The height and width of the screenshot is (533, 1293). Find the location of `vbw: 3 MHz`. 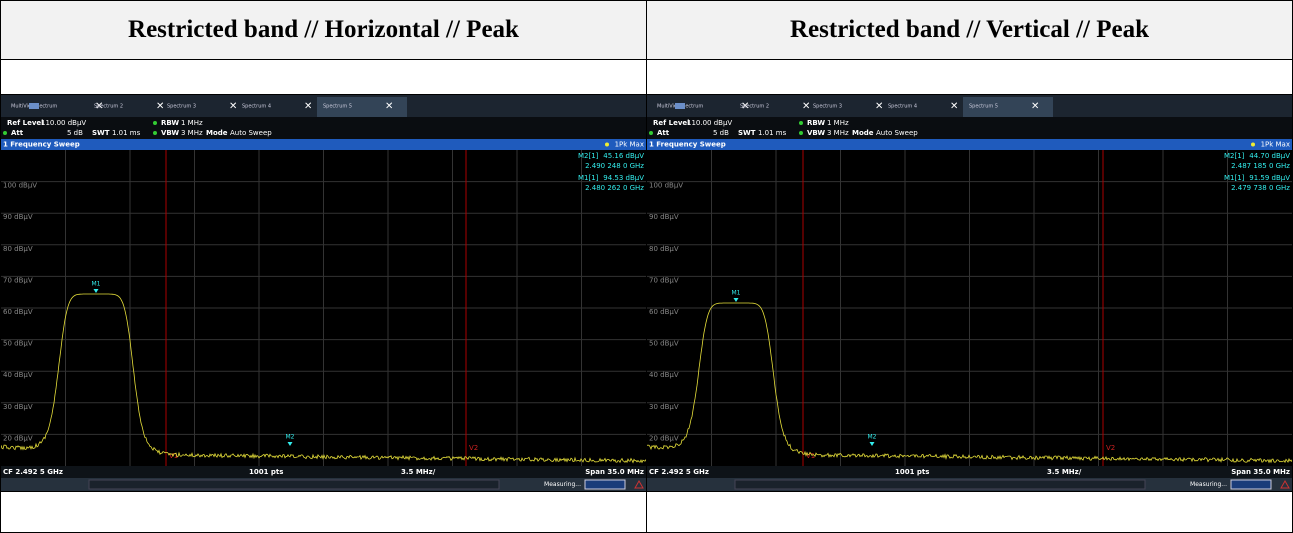

vbw: 3 MHz is located at coordinates (838, 133).